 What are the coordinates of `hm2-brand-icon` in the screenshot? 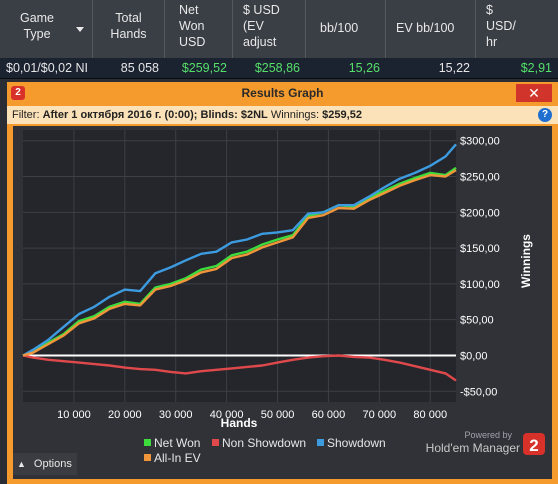 It's located at (534, 444).